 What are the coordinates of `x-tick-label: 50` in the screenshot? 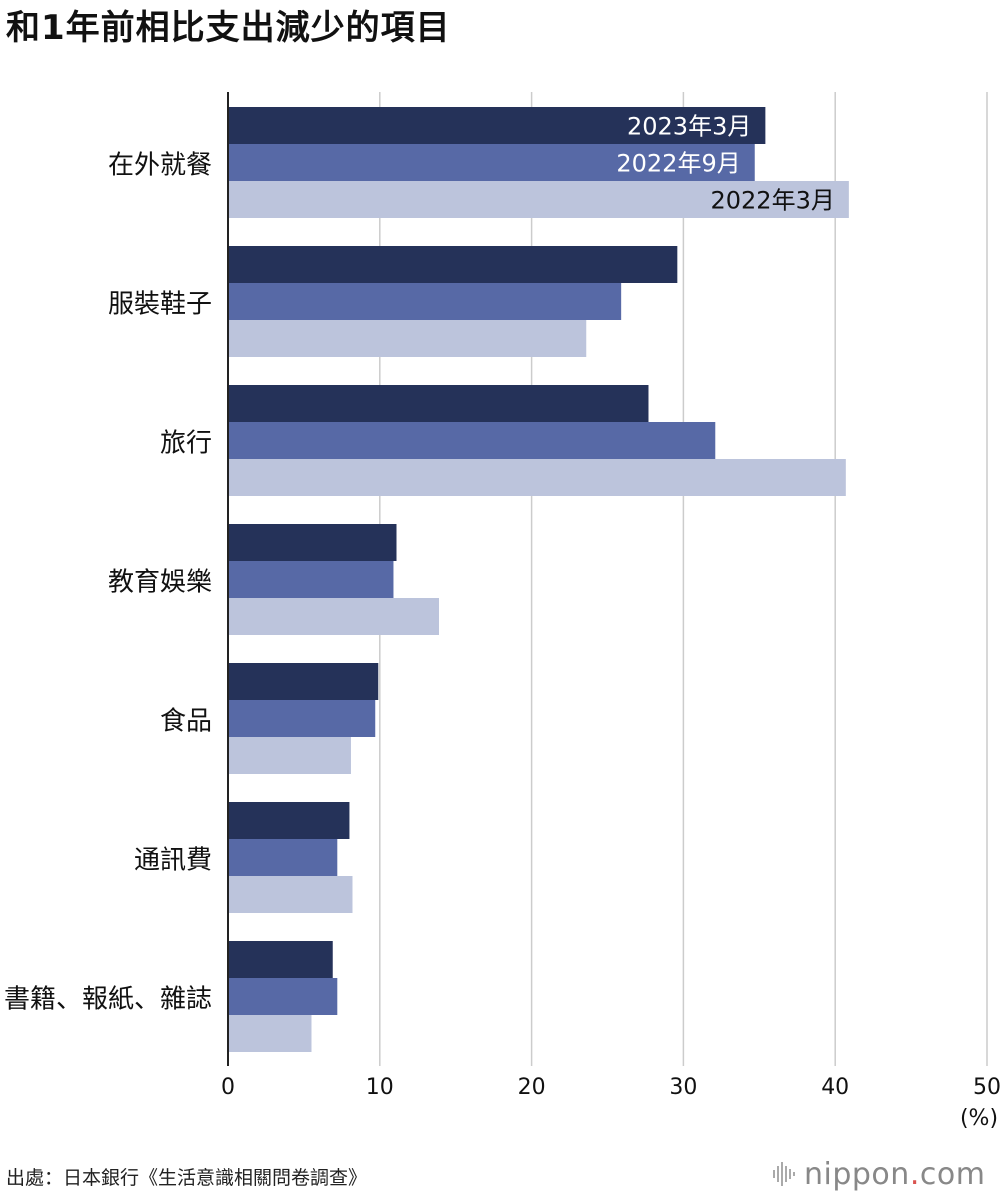 It's located at (986, 1087).